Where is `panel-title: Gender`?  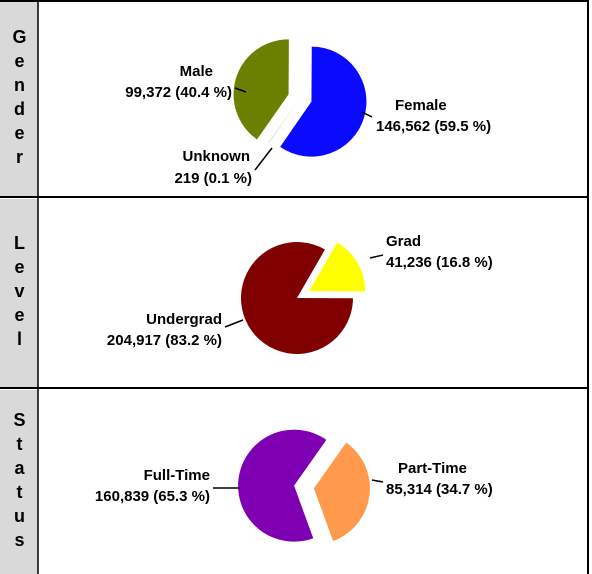 panel-title: Gender is located at coordinates (19, 99).